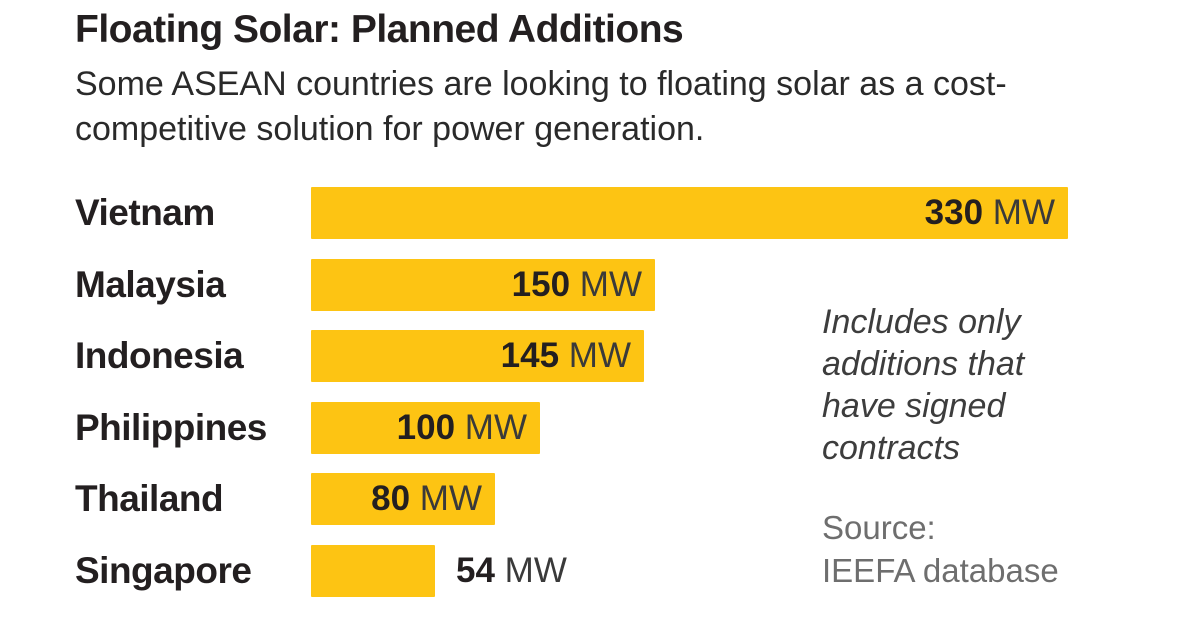 This screenshot has width=1200, height=630. Describe the element at coordinates (940, 570) in the screenshot. I see `source-name: IEEFA database` at that location.